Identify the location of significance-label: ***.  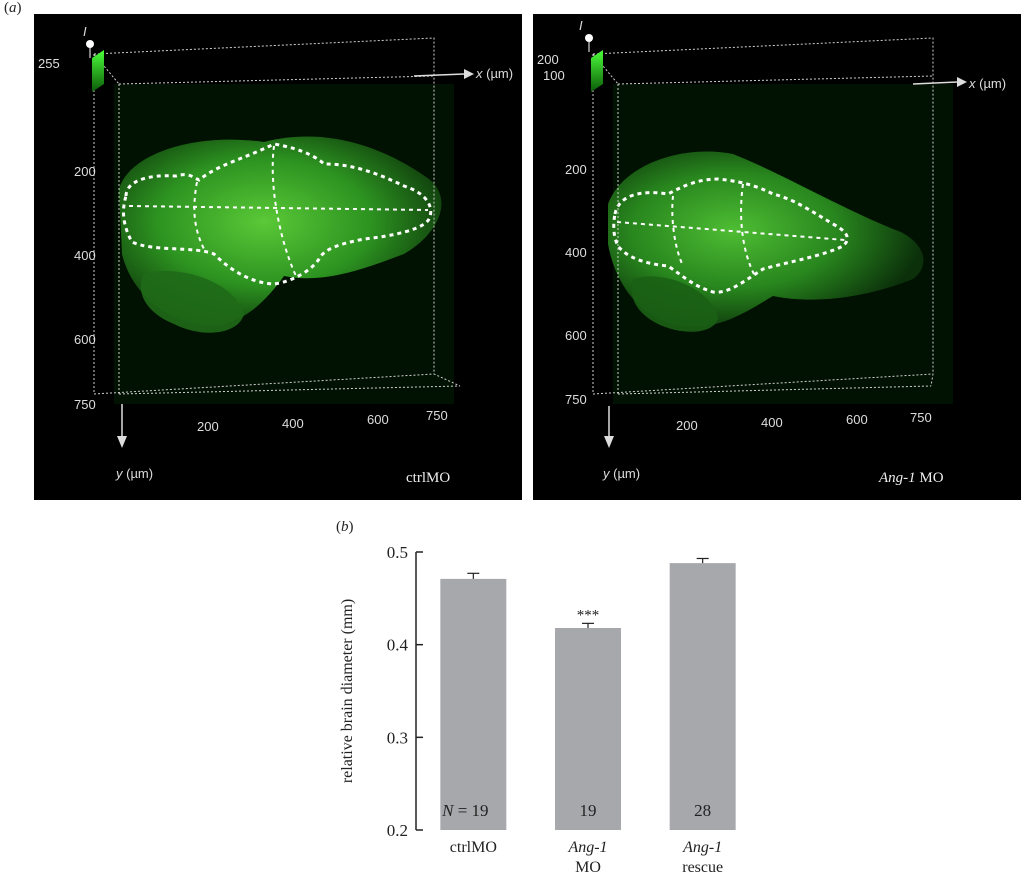
(588, 615).